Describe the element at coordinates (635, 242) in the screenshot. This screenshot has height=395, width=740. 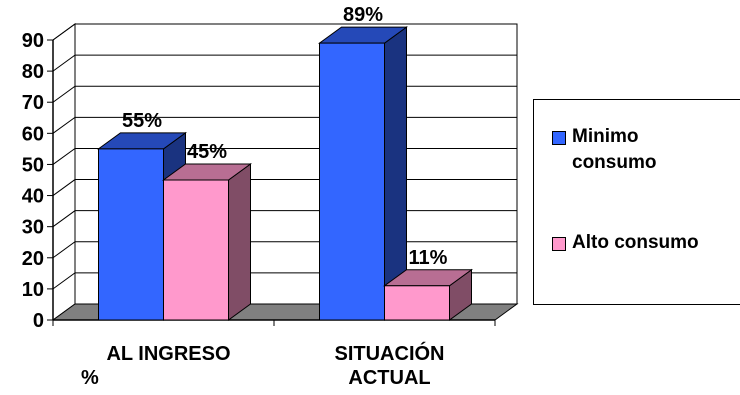
I see `legend-label: Alto consumo` at that location.